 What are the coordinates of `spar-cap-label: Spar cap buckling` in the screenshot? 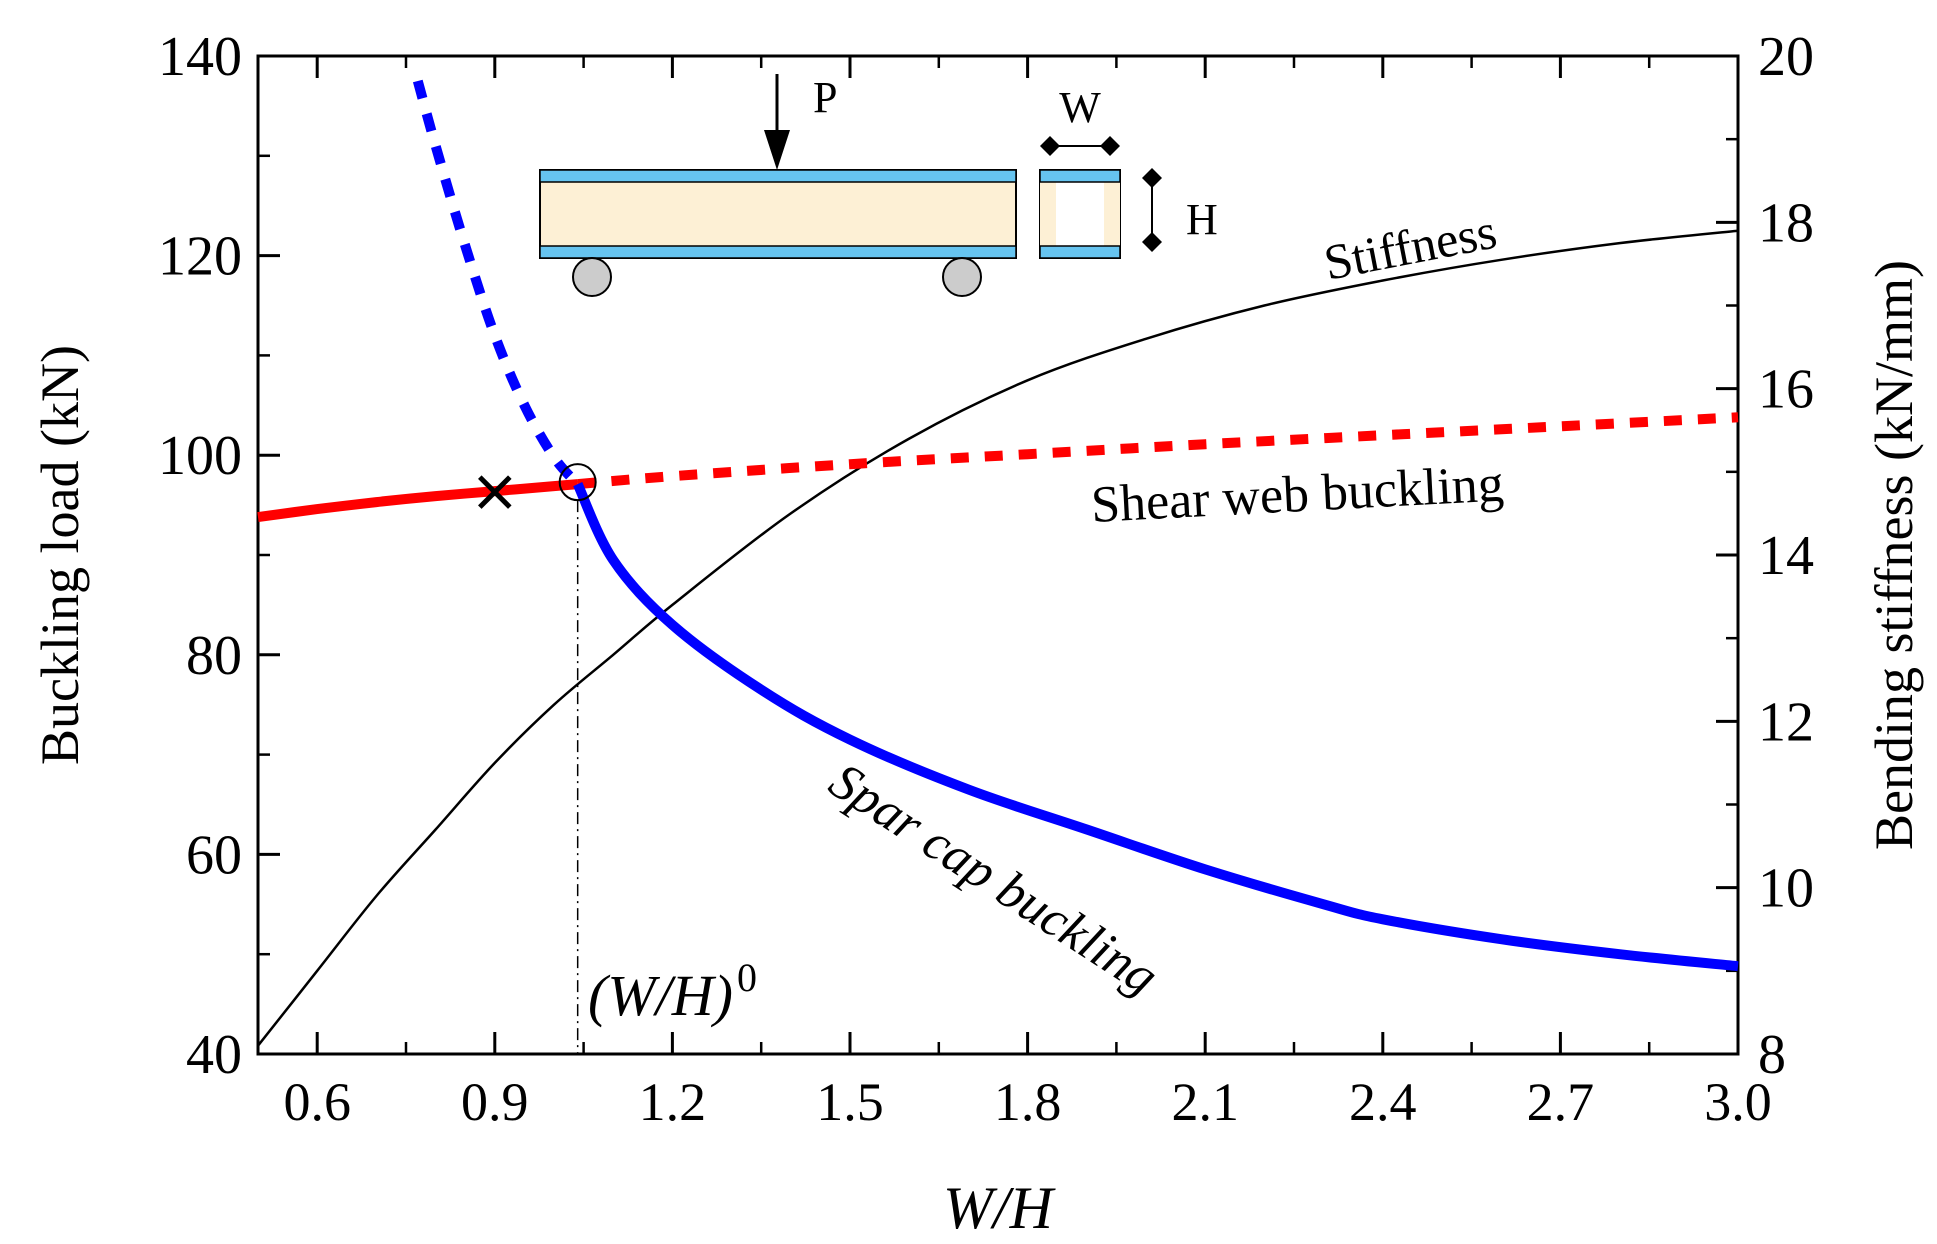 It's located at (993, 879).